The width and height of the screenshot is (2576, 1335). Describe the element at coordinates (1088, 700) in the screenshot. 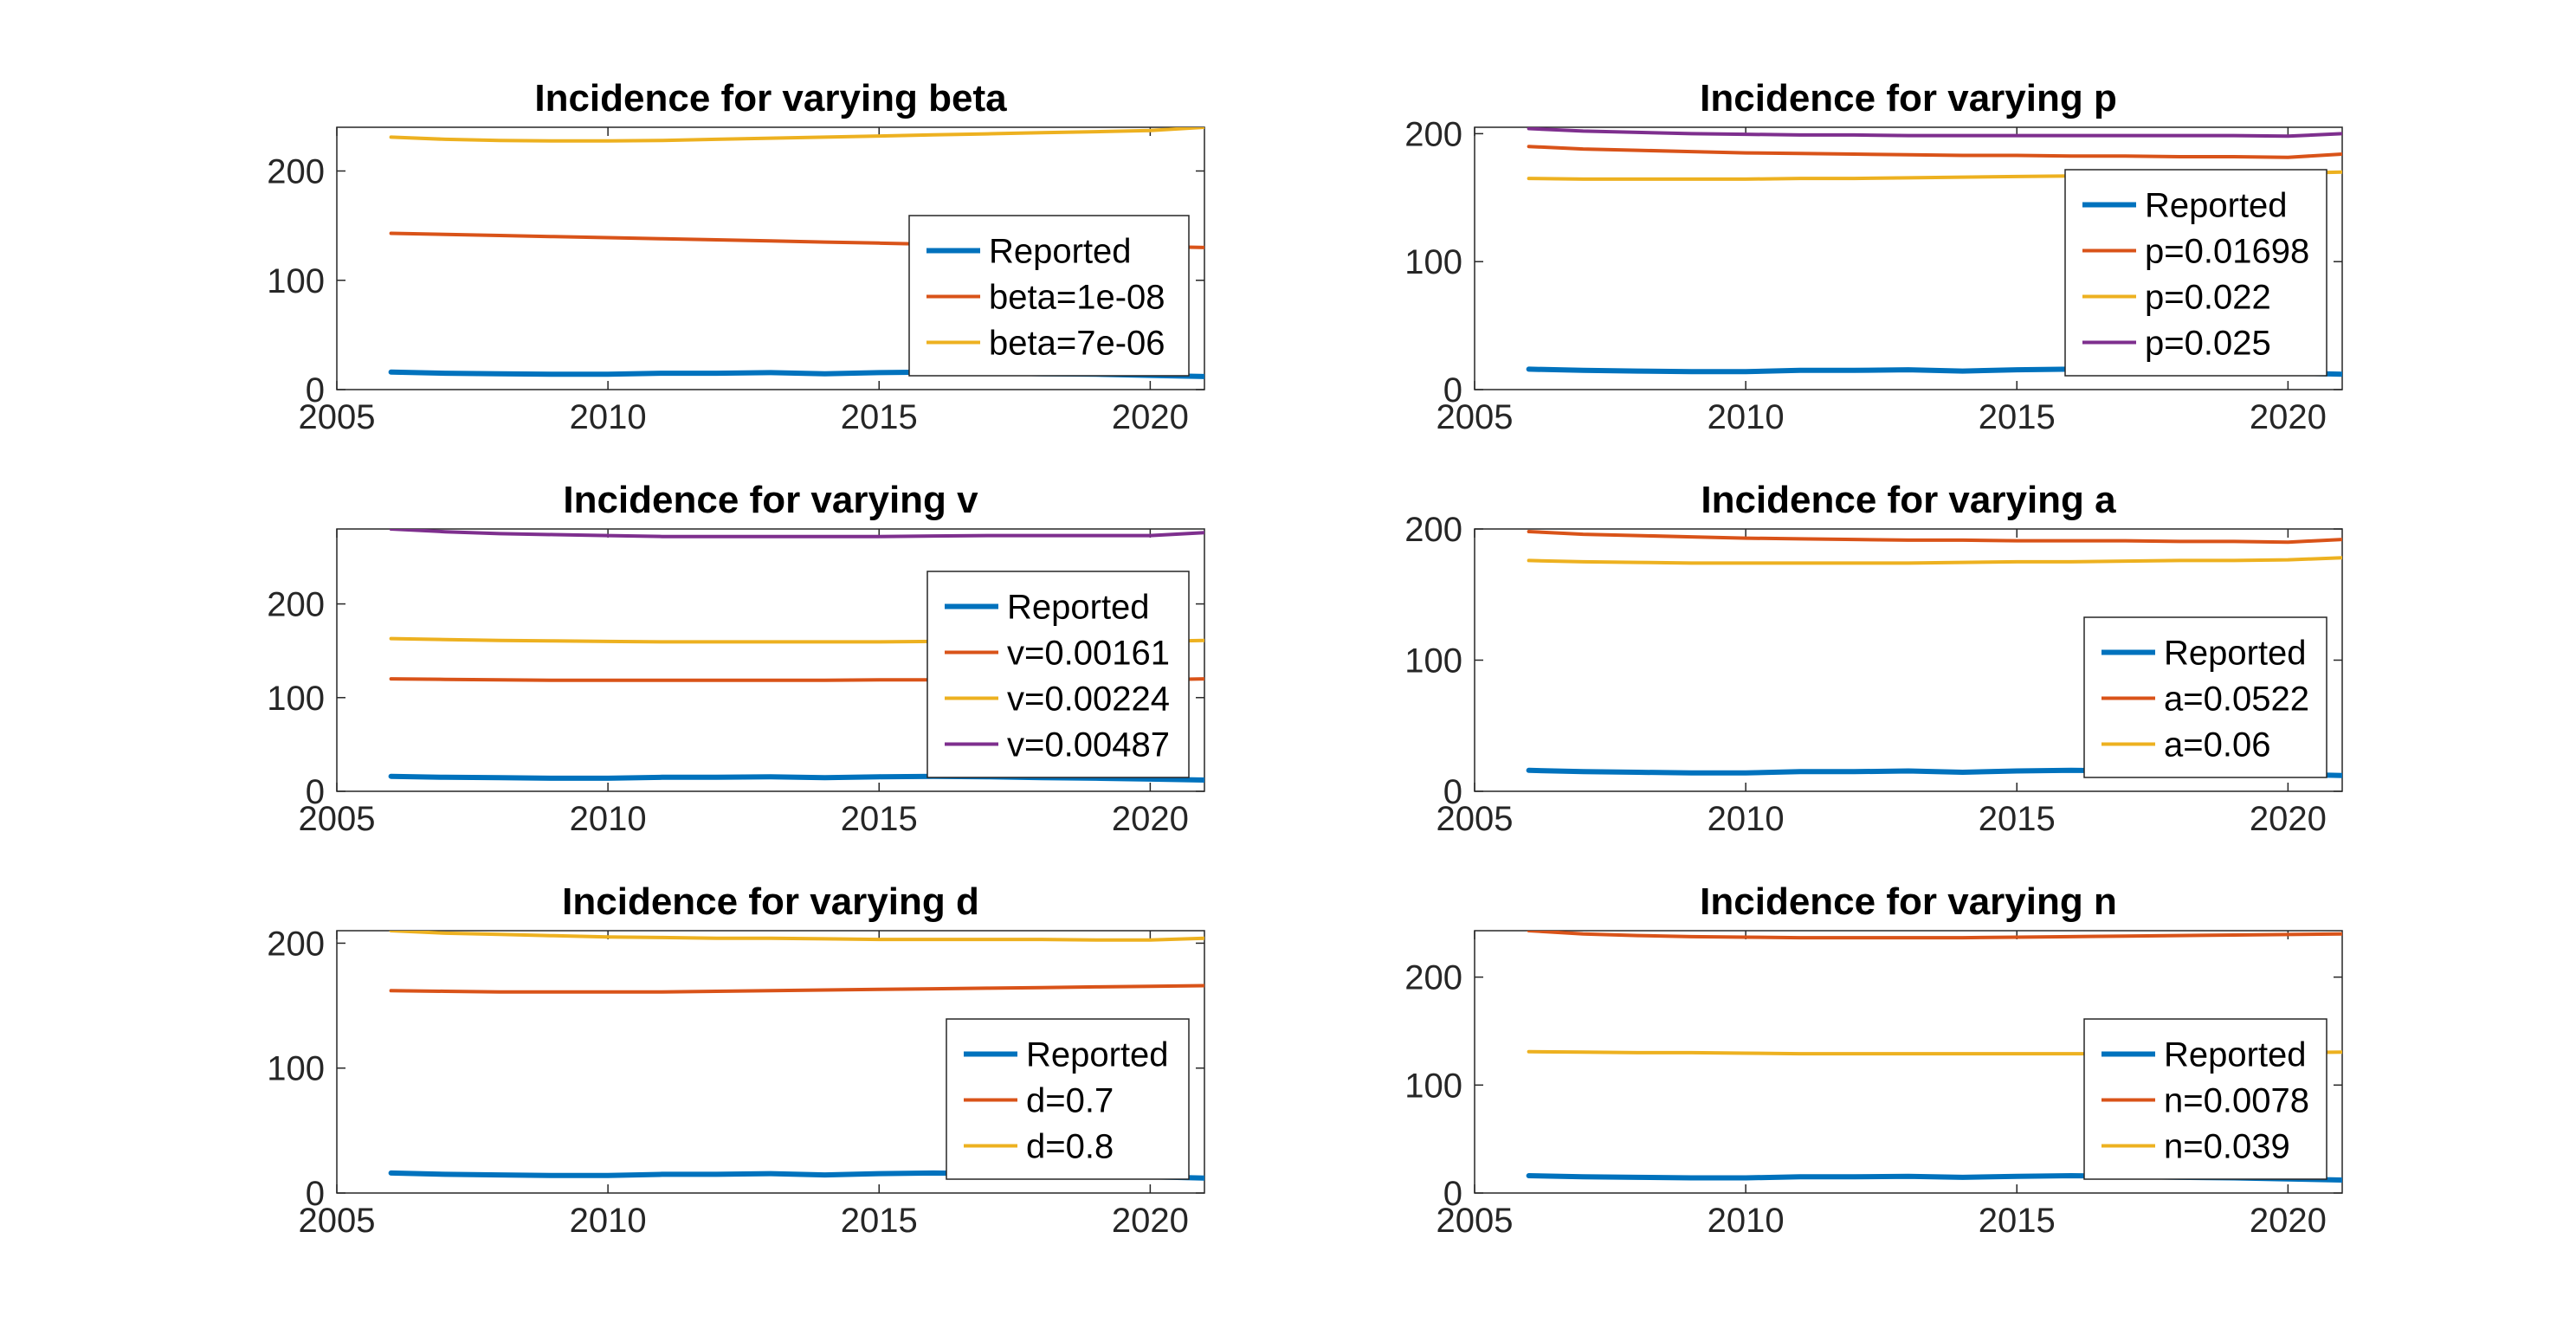

I see `legend-label: v=0.00224` at that location.